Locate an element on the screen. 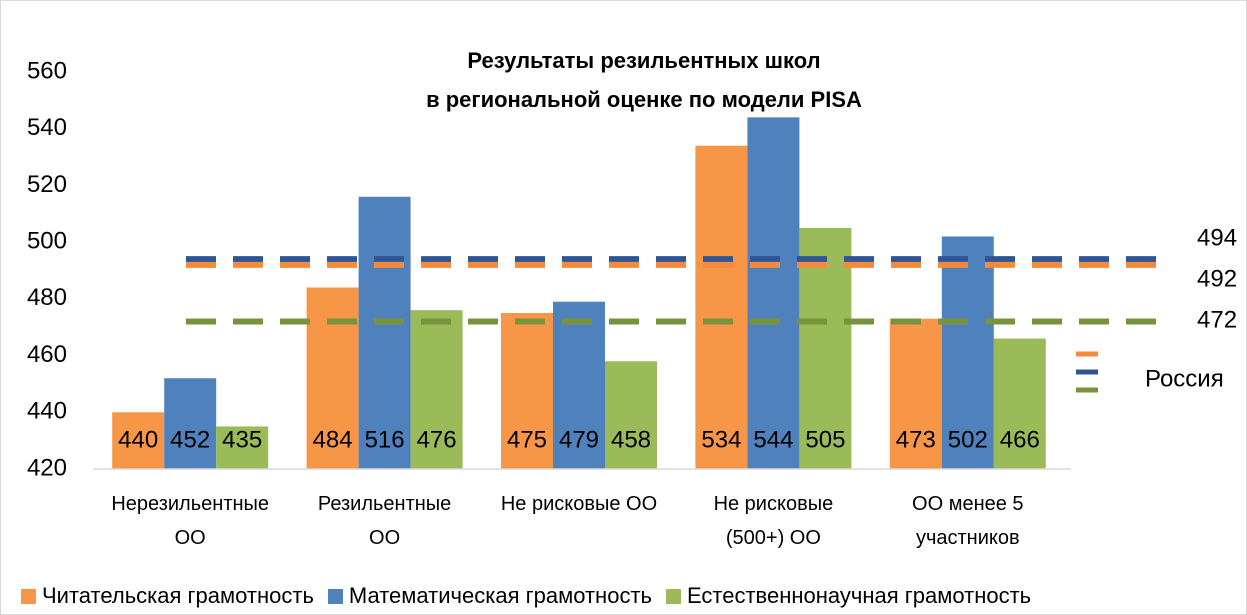  reference-label: 494 is located at coordinates (1217, 237).